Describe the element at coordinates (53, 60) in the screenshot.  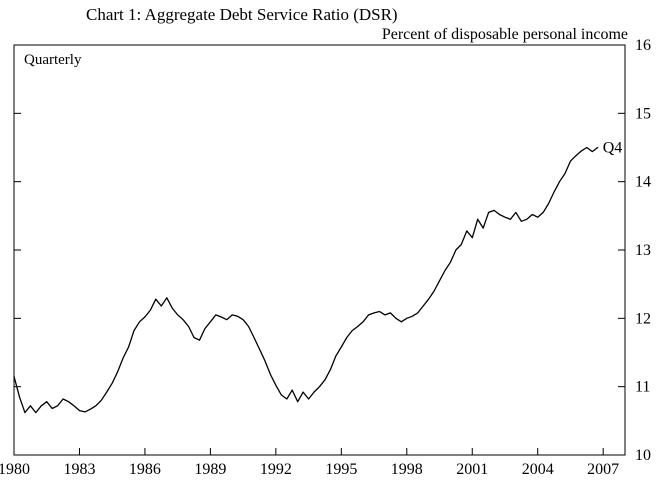
I see `frequency-label: Quarterly` at that location.